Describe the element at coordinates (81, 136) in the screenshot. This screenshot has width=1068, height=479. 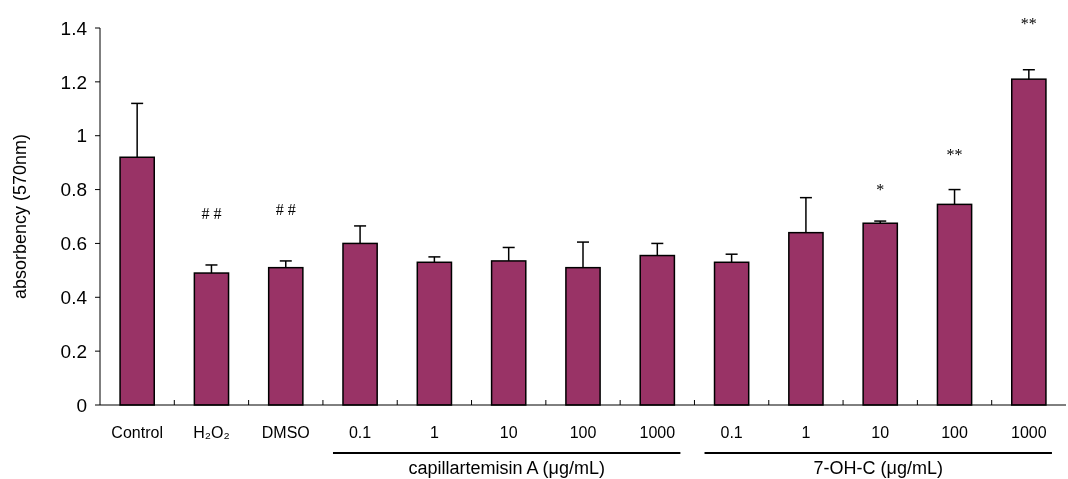
I see `y-tick-label: 1` at that location.